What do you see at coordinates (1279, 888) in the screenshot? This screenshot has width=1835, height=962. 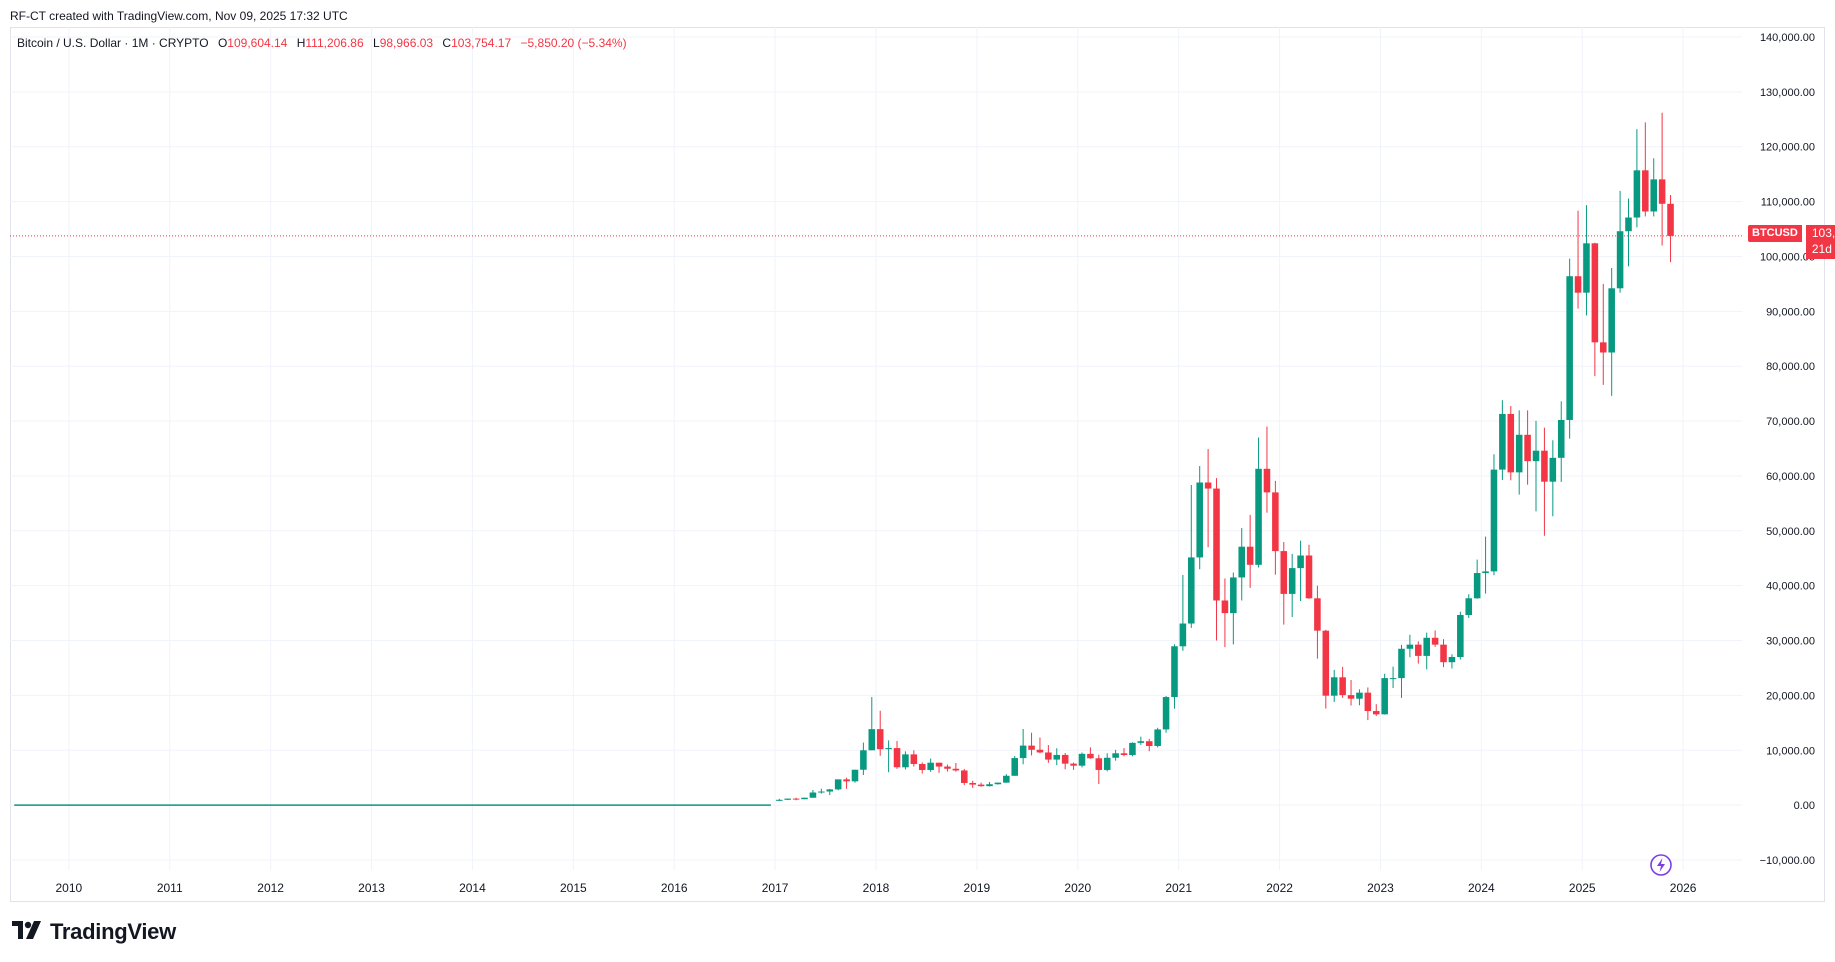 I see `x-tick-label: 2022` at bounding box center [1279, 888].